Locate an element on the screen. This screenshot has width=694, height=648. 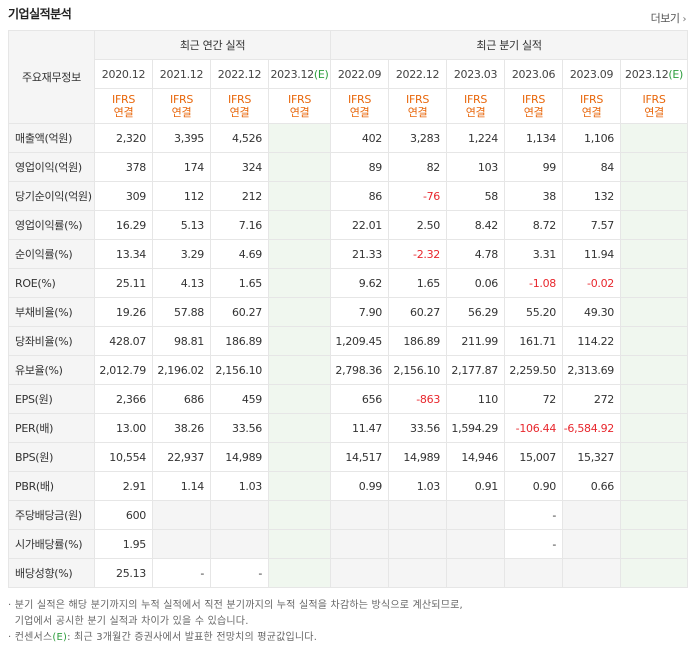
table-row: 주당배당금(원) 600 - is located at coordinates (348, 515).